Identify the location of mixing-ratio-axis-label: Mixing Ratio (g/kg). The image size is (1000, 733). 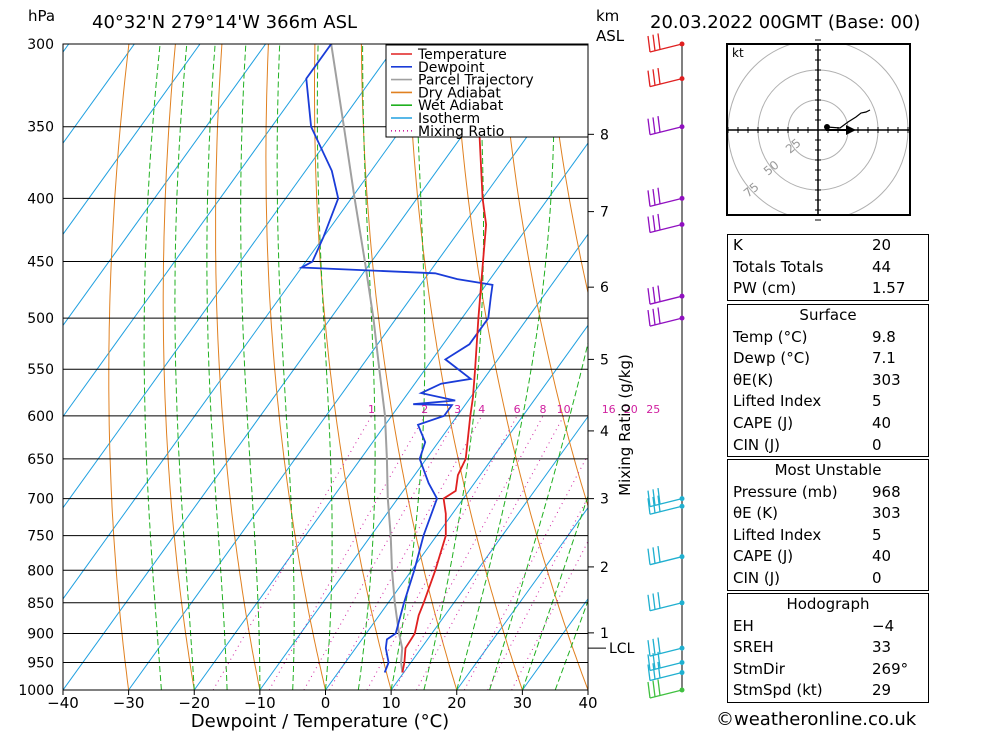
(625, 425).